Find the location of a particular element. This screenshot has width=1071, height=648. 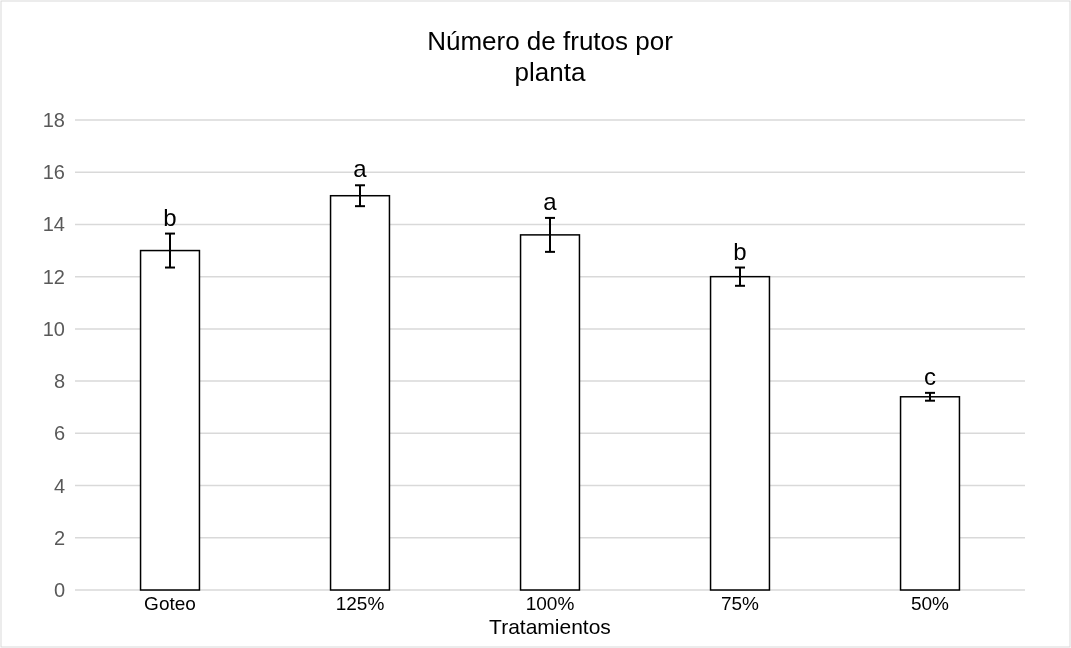

y-tick-label: 10 is located at coordinates (53, 328).